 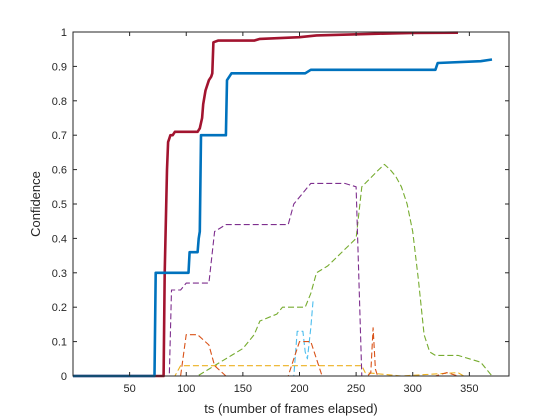 What do you see at coordinates (413, 389) in the screenshot?
I see `x-tick-label: 300` at bounding box center [413, 389].